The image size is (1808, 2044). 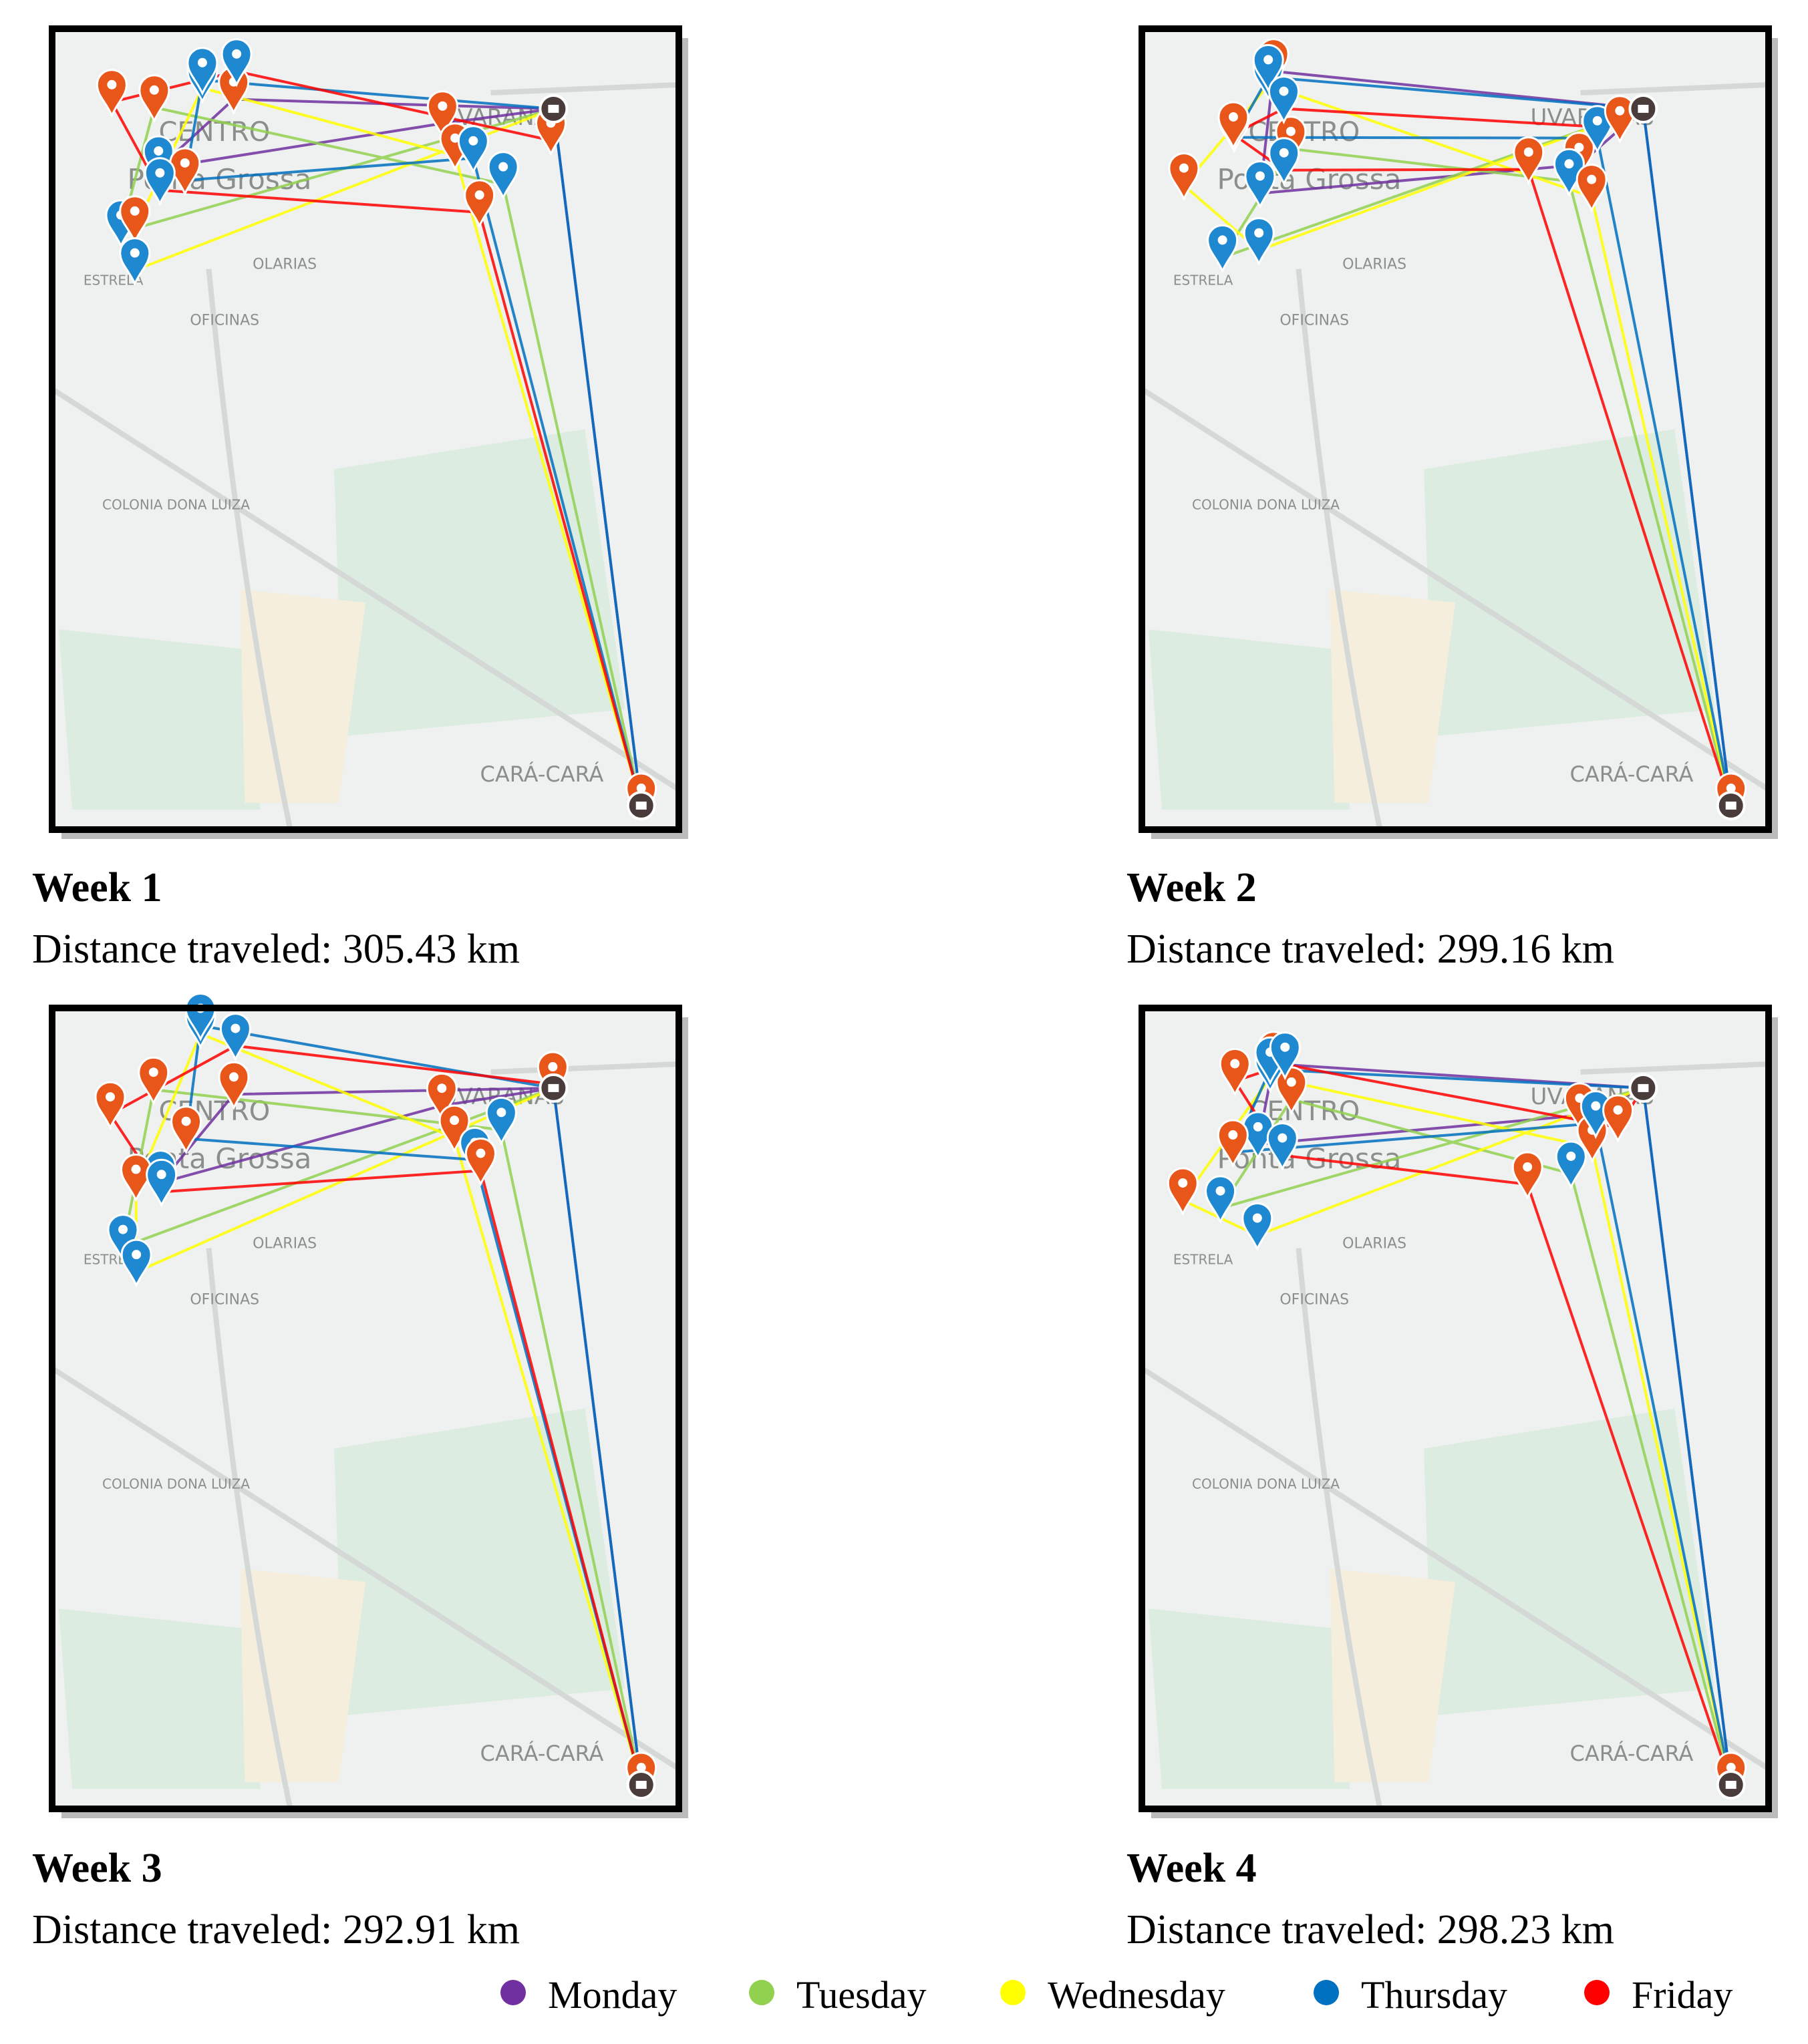 I want to click on panel-frame, so click(x=365, y=1408).